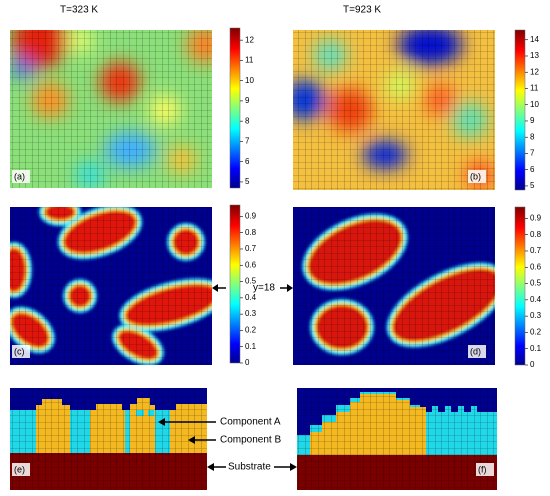 The image size is (550, 496). I want to click on panel-label: (e), so click(19, 469).